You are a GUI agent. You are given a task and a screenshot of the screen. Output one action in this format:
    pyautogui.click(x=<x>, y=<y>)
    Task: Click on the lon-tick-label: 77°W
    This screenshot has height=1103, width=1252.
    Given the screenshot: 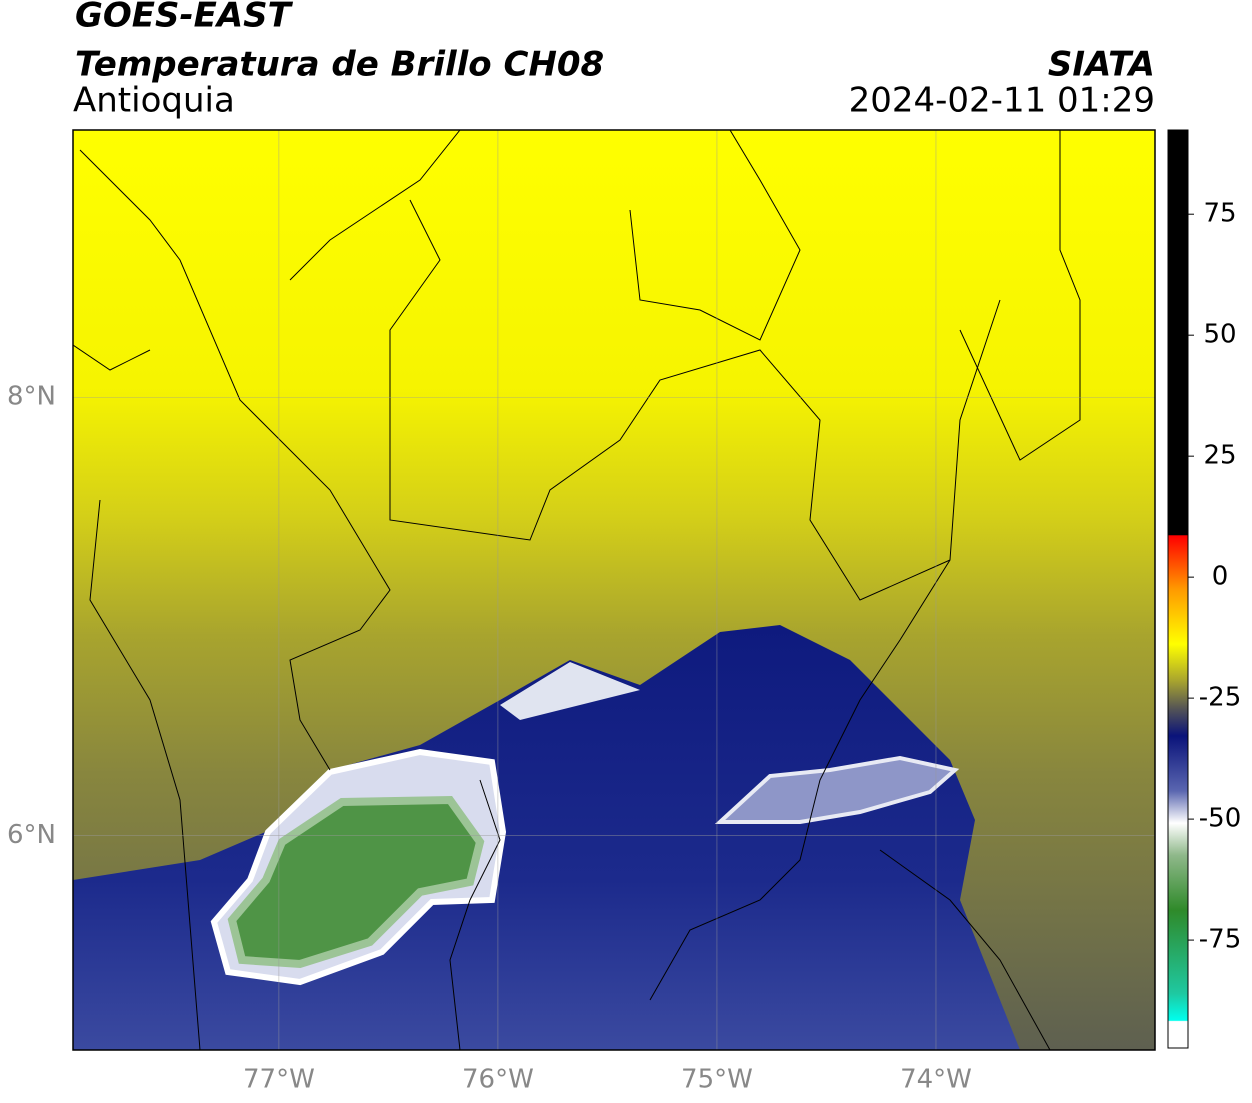 What is the action you would take?
    pyautogui.click(x=279, y=1080)
    